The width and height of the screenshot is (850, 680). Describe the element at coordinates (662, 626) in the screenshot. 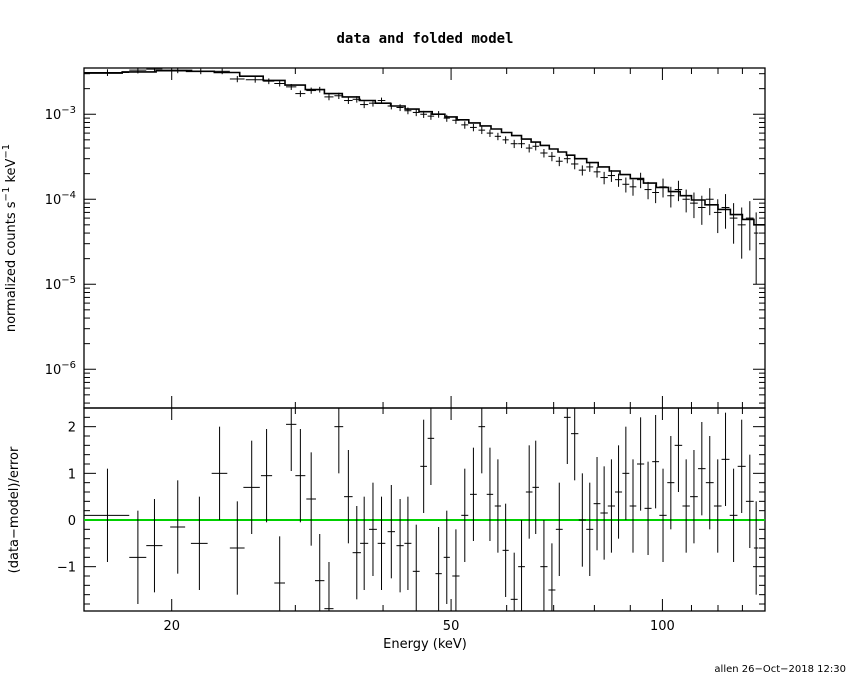

I see `x-tick-label: 100` at that location.